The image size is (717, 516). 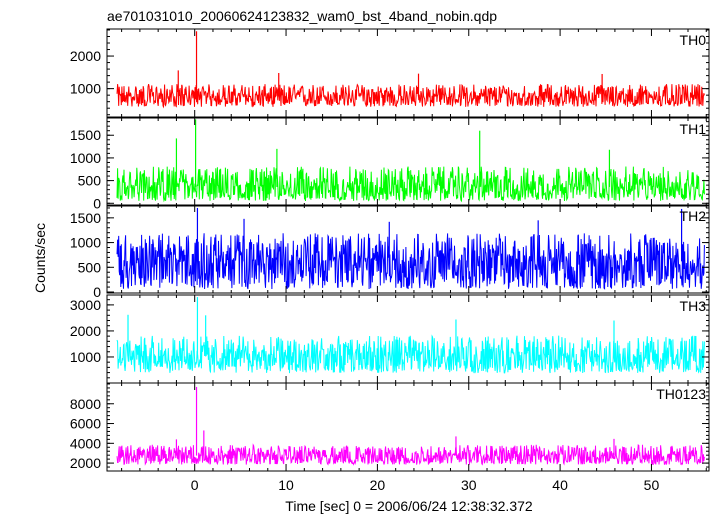 What do you see at coordinates (410, 261) in the screenshot?
I see `series-line-th2` at bounding box center [410, 261].